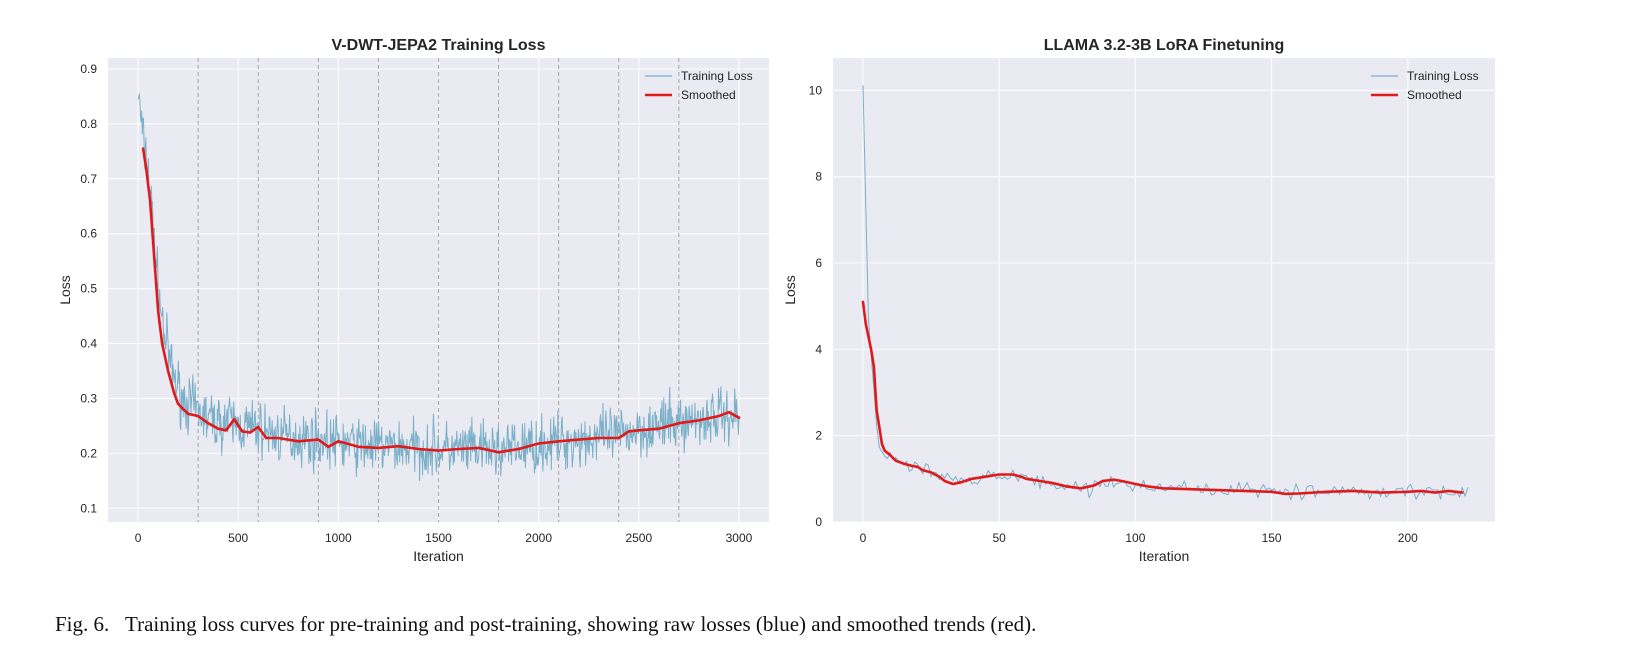  I want to click on x-tick-label: 100, so click(1135, 538).